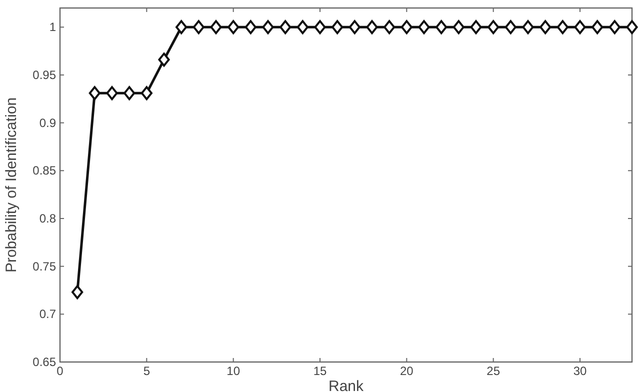 The width and height of the screenshot is (640, 392). I want to click on y-tick-label: 0.65, so click(44, 362).